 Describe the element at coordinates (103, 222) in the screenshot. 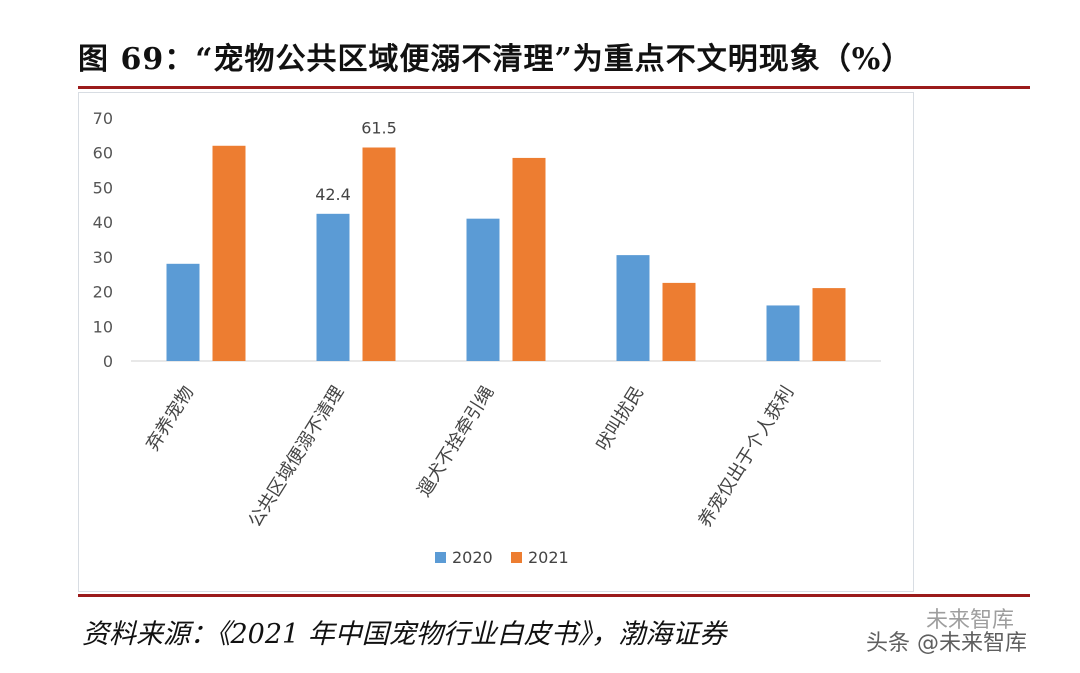

I see `y-tick-label: 40` at that location.